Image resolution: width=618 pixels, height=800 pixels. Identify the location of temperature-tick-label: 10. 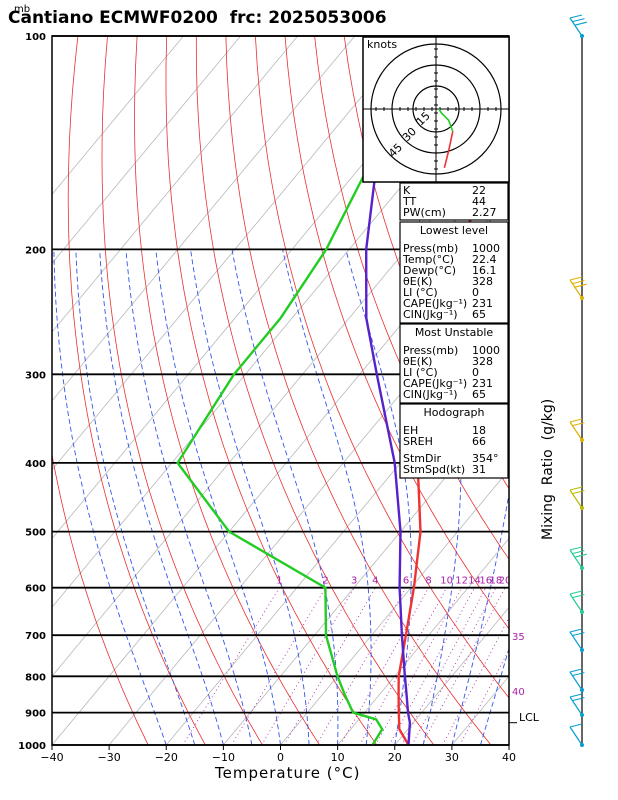
(338, 757).